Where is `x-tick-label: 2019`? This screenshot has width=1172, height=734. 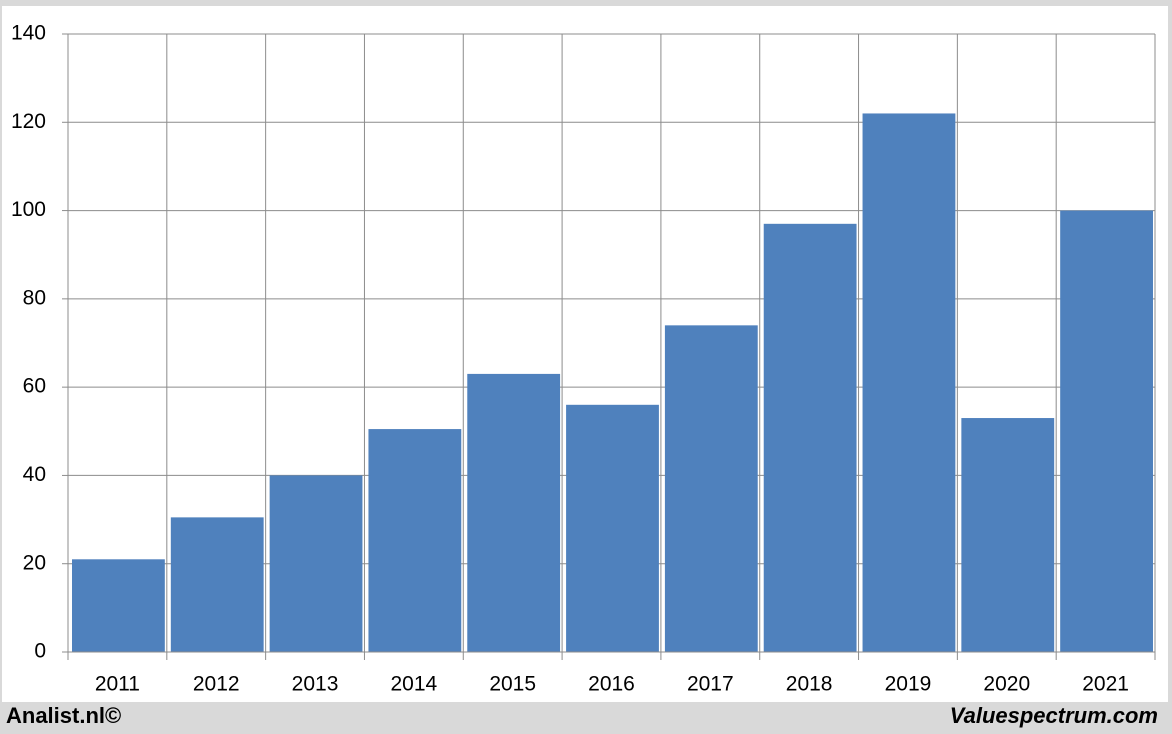
x-tick-label: 2019 is located at coordinates (908, 684).